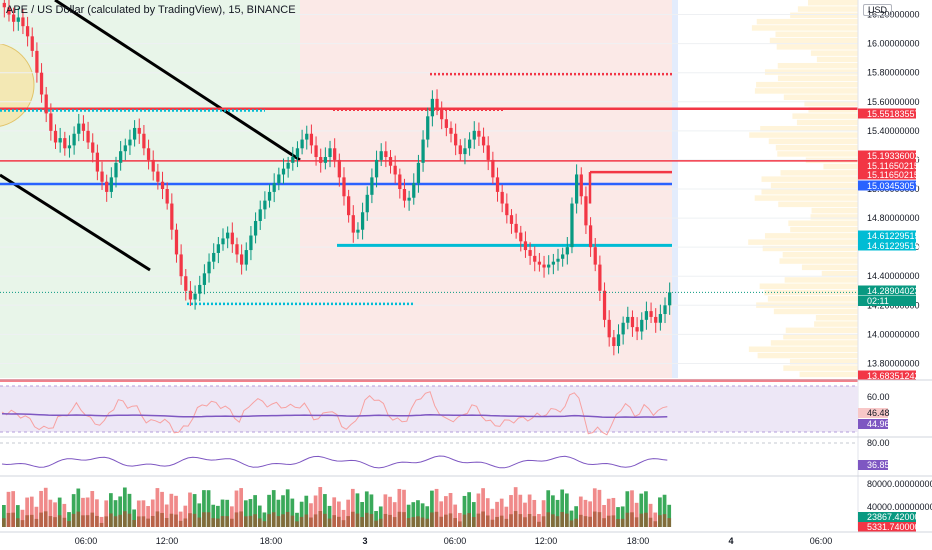  Describe the element at coordinates (429, 409) in the screenshot. I see `rsi-band` at that location.